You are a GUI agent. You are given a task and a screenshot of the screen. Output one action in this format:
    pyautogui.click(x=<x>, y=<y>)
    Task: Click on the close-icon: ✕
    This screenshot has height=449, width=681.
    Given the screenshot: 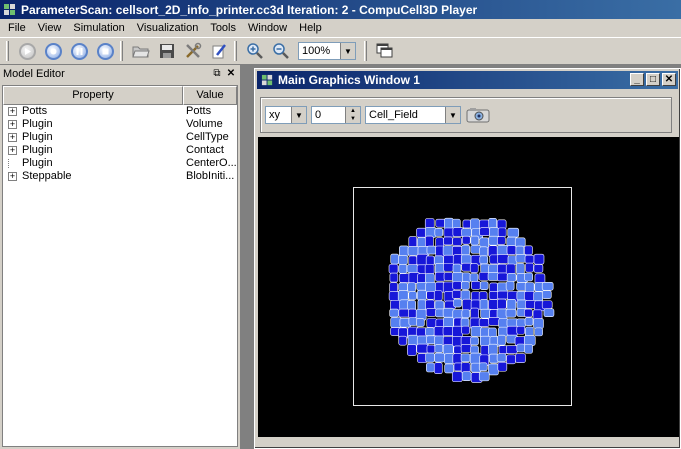 What is the action you would take?
    pyautogui.click(x=669, y=79)
    